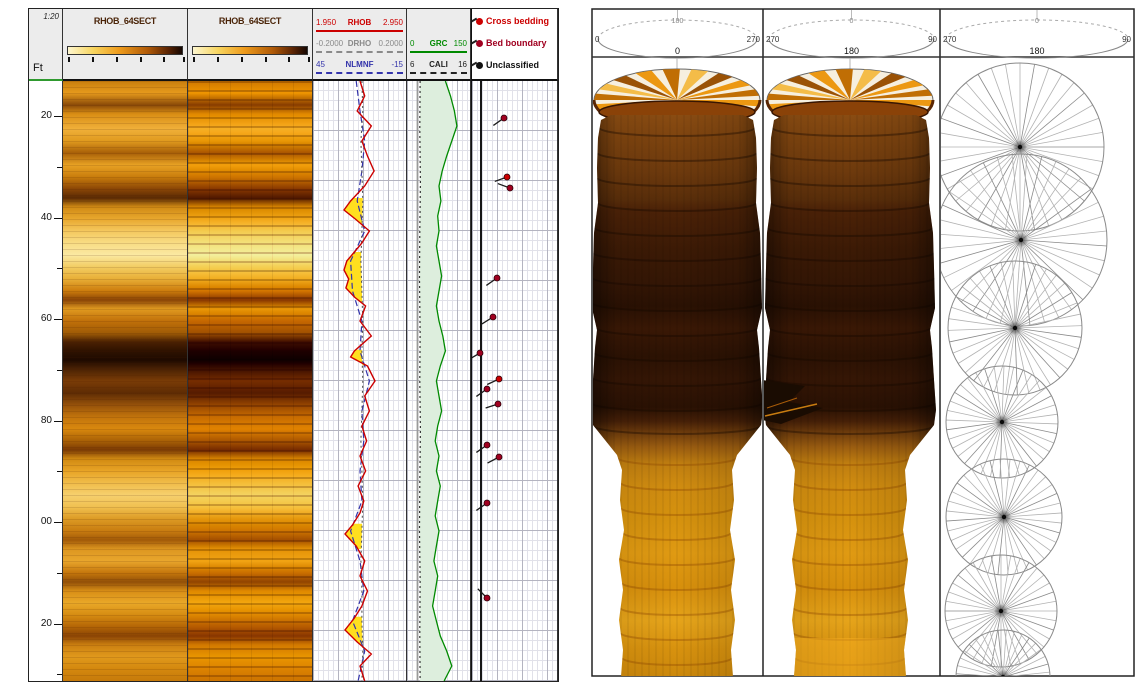 This screenshot has width=1140, height=689. Describe the element at coordinates (38, 68) in the screenshot. I see `depth-unit-label: Ft` at that location.